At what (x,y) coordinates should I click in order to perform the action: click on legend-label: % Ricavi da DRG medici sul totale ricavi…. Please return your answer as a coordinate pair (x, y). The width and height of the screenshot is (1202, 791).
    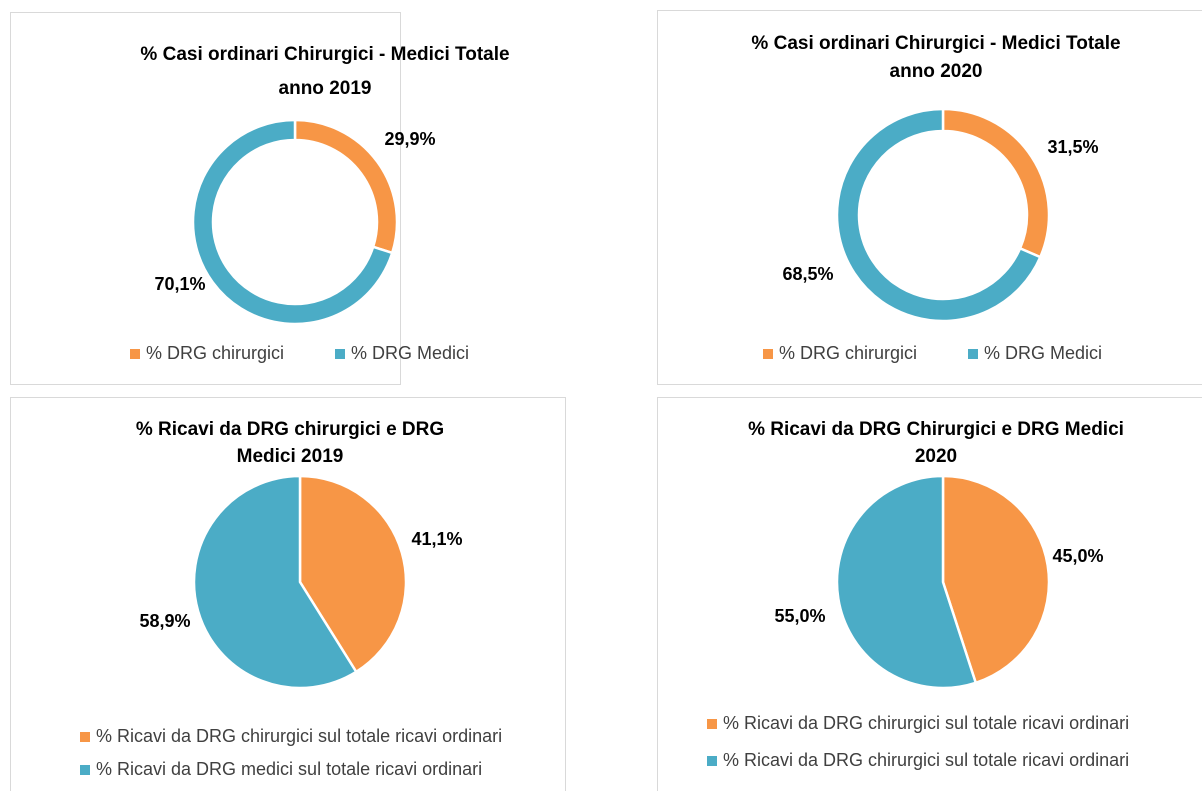
    Looking at the image, I should click on (289, 769).